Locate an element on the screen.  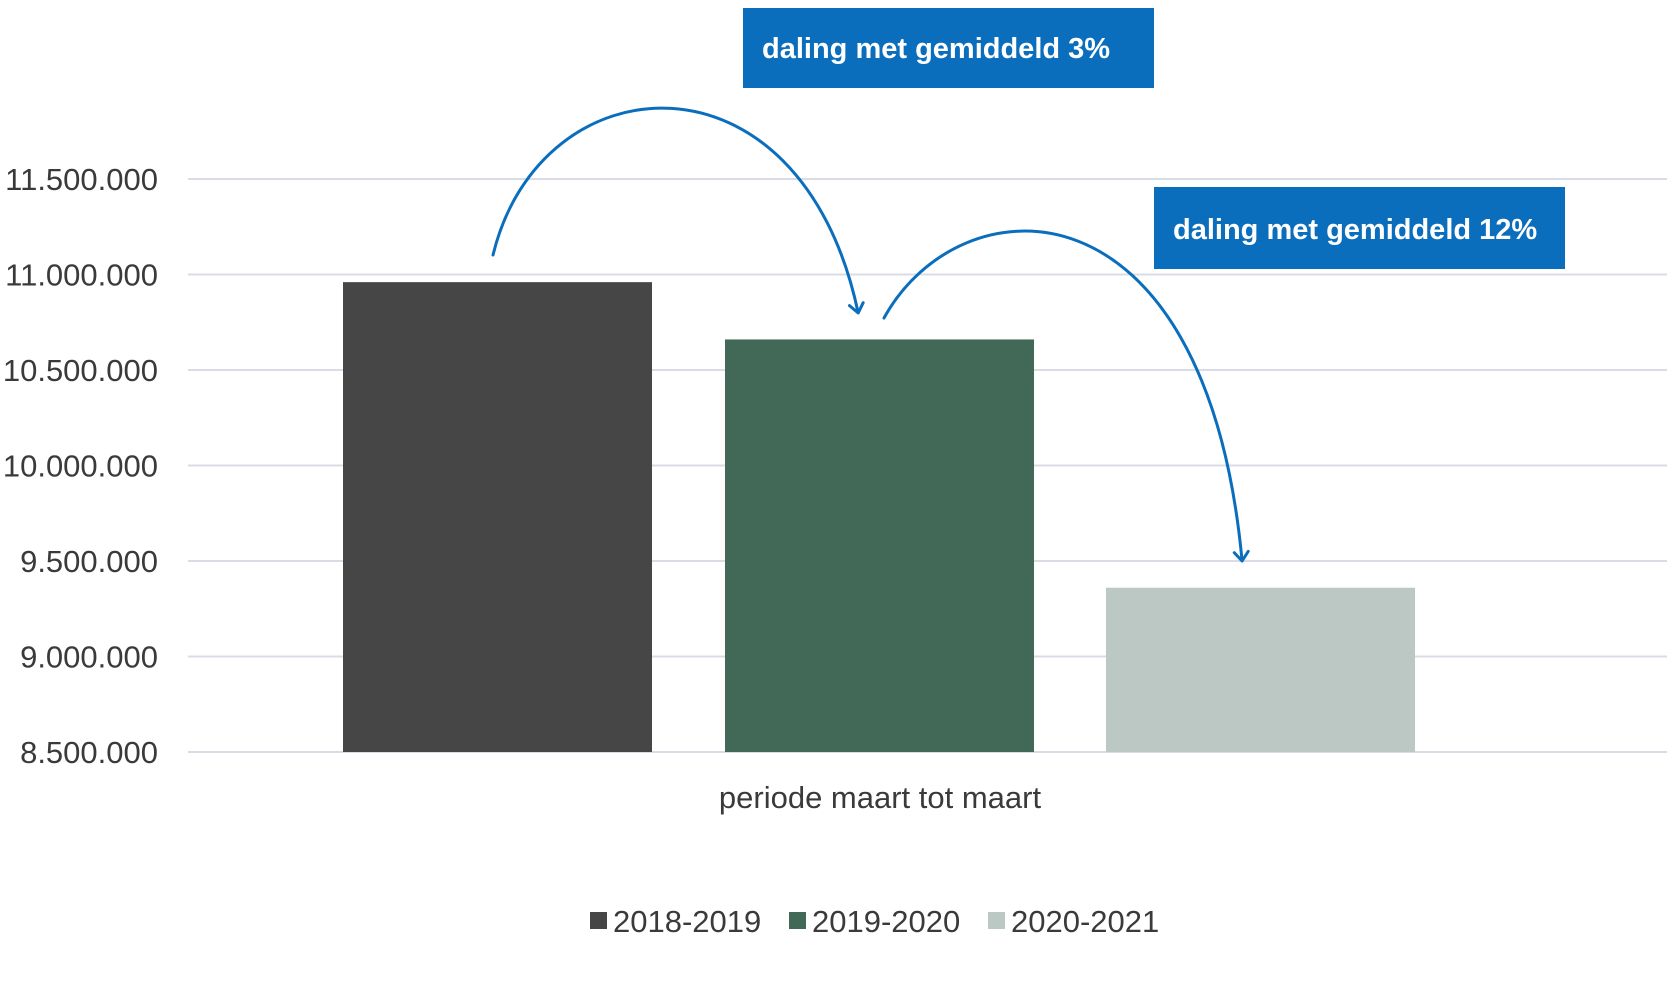
y-tick-label: 11.000.000 is located at coordinates (81, 275).